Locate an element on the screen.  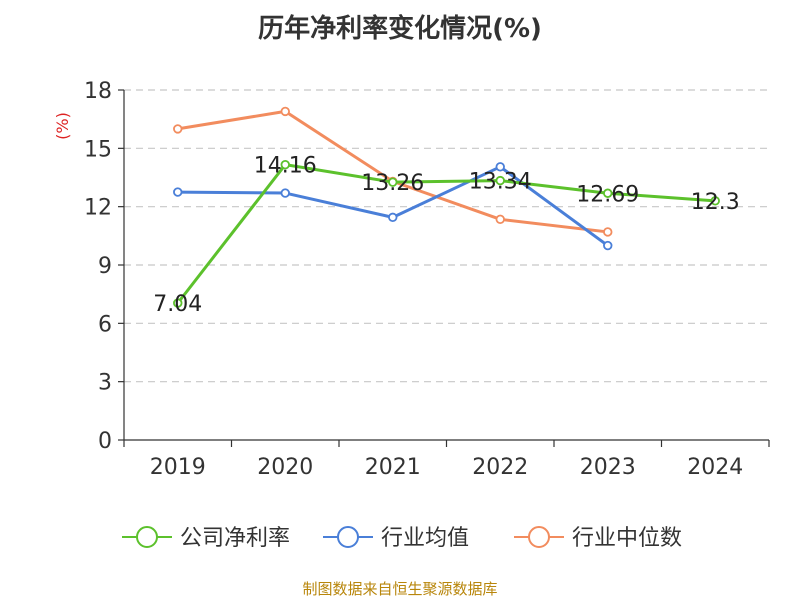
data-point-1-2019 is located at coordinates (178, 192).